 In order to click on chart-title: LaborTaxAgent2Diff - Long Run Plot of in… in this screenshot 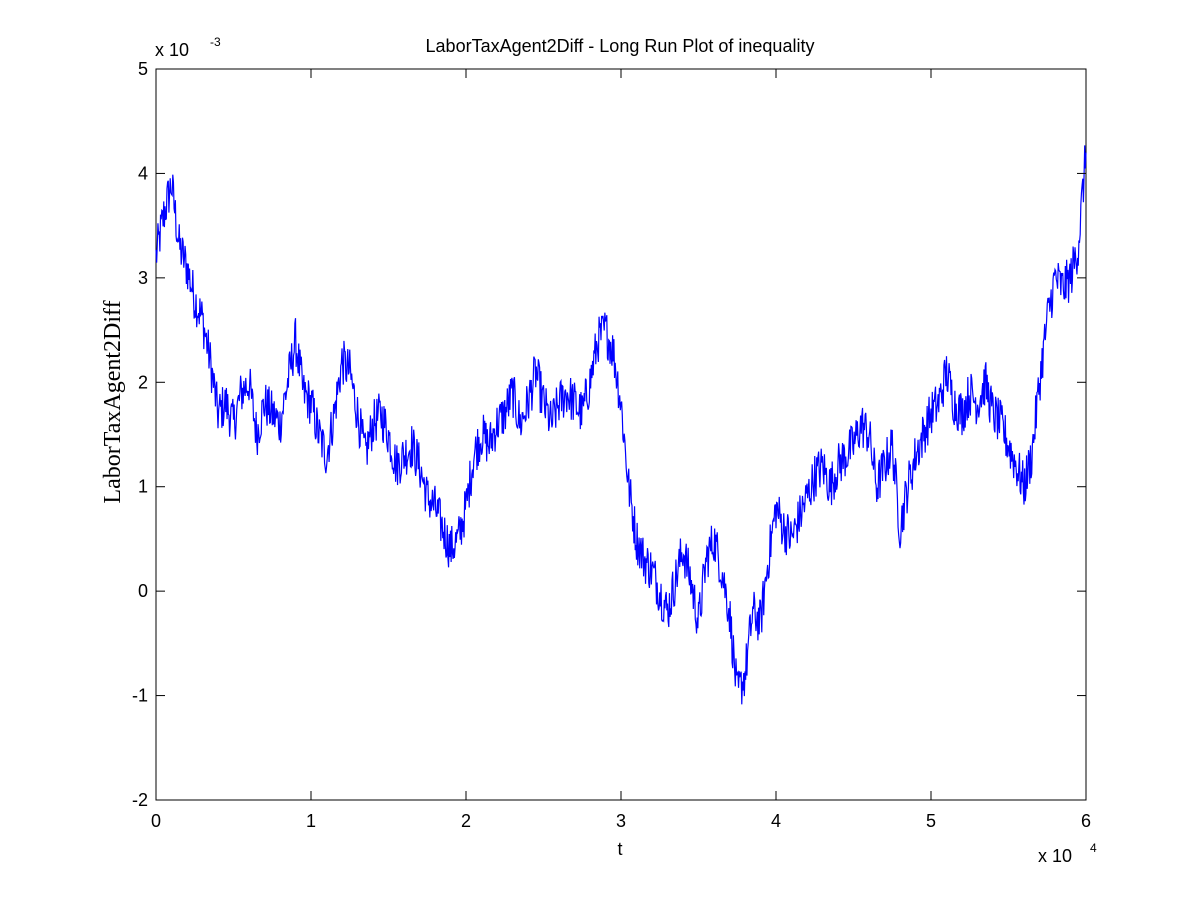, I will do `click(620, 46)`.